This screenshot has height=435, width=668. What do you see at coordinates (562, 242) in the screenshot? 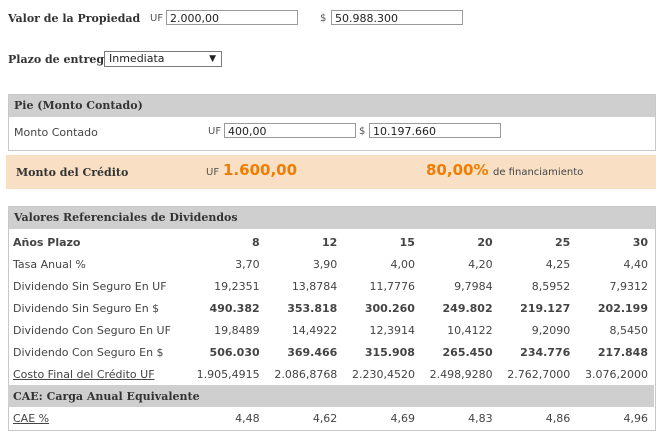
I see `year-header: 25` at bounding box center [562, 242].